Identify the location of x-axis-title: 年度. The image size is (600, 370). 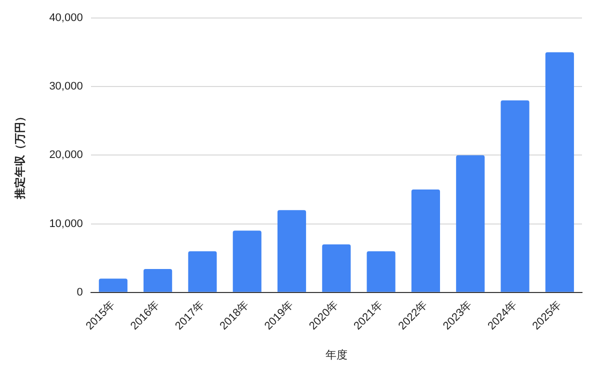
(336, 355).